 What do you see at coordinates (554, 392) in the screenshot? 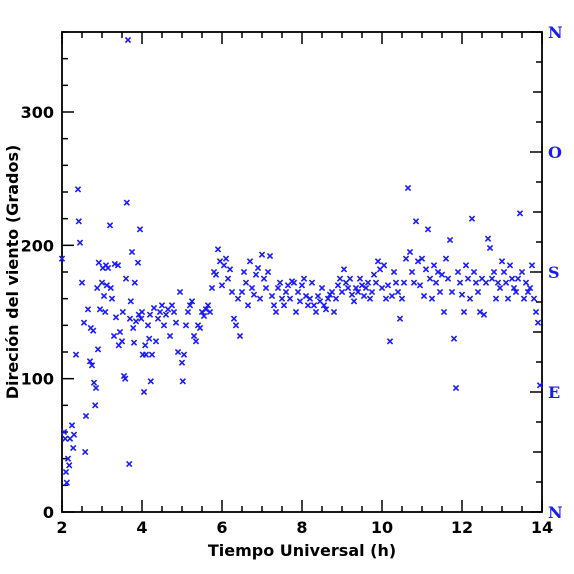
I see `compass-label-e: E` at bounding box center [554, 392].